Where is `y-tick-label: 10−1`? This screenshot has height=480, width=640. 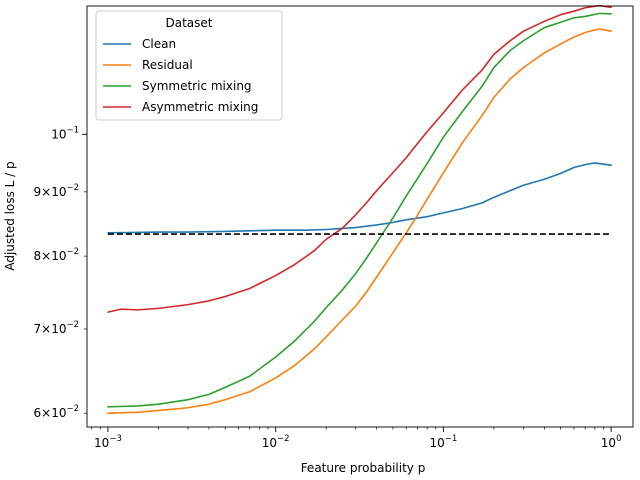 y-tick-label: 10−1 is located at coordinates (65, 133).